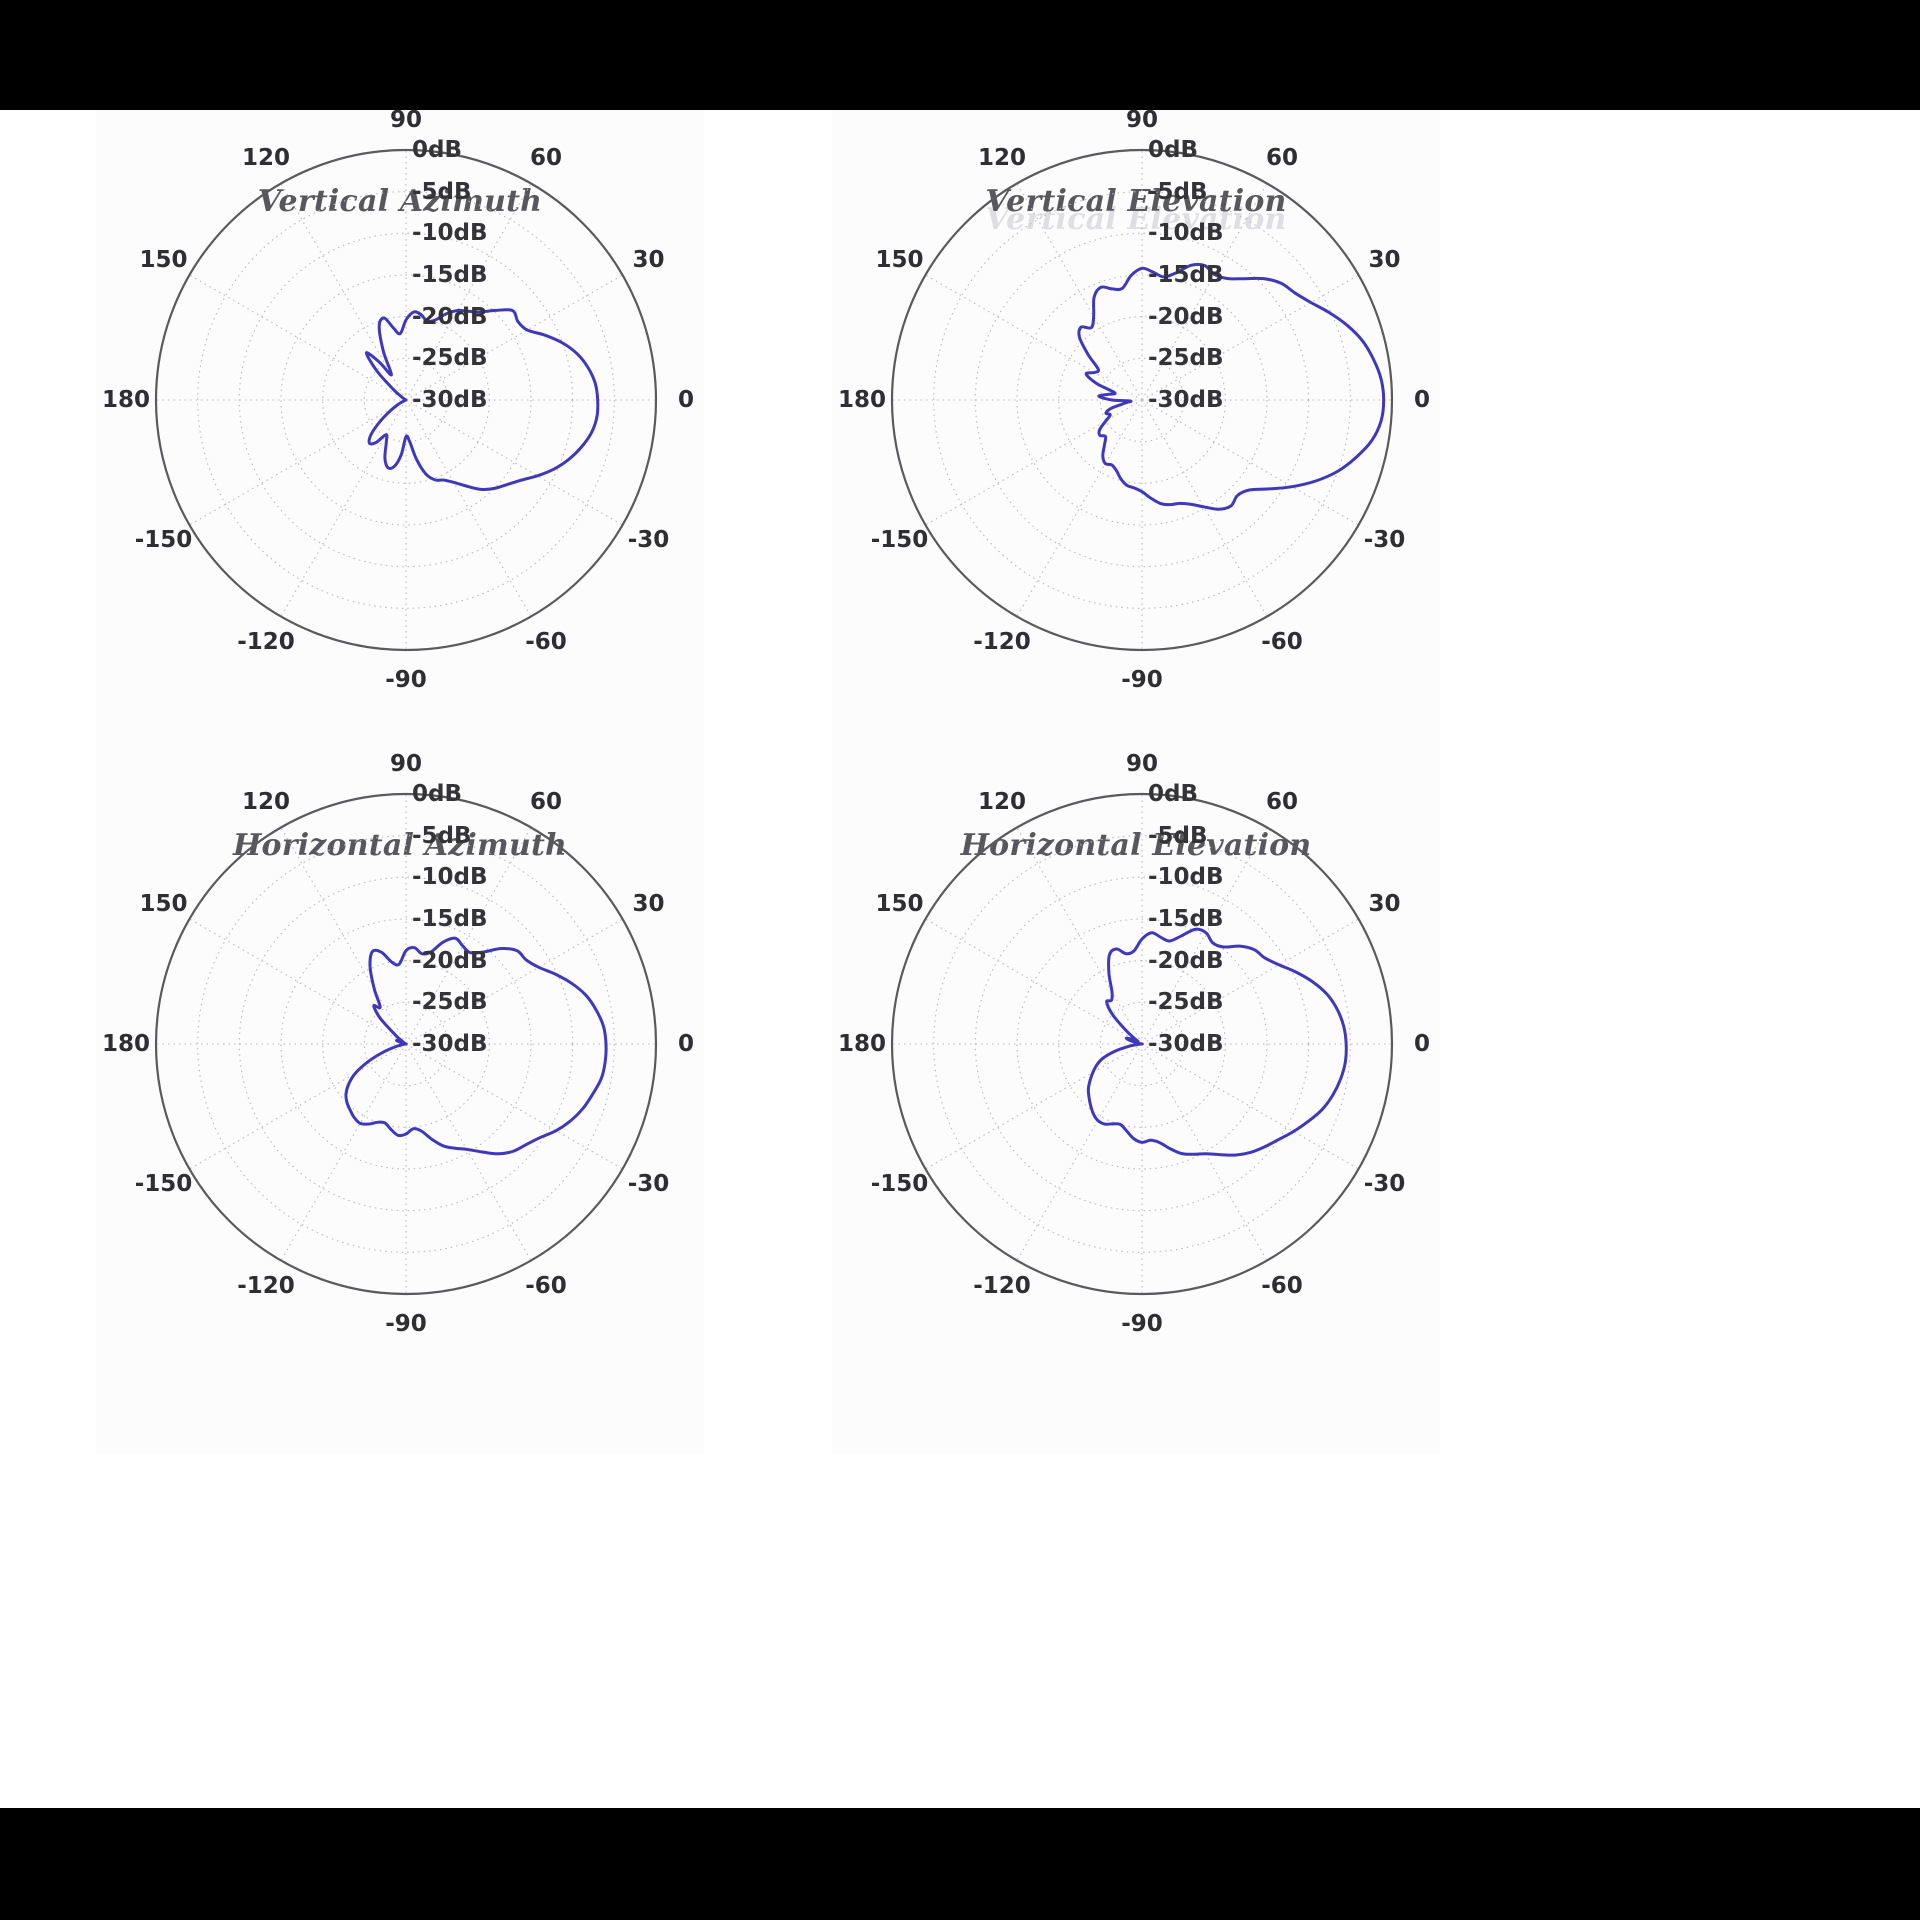  Describe the element at coordinates (960, 1864) in the screenshot. I see `letterbox-bottom-bar` at that location.